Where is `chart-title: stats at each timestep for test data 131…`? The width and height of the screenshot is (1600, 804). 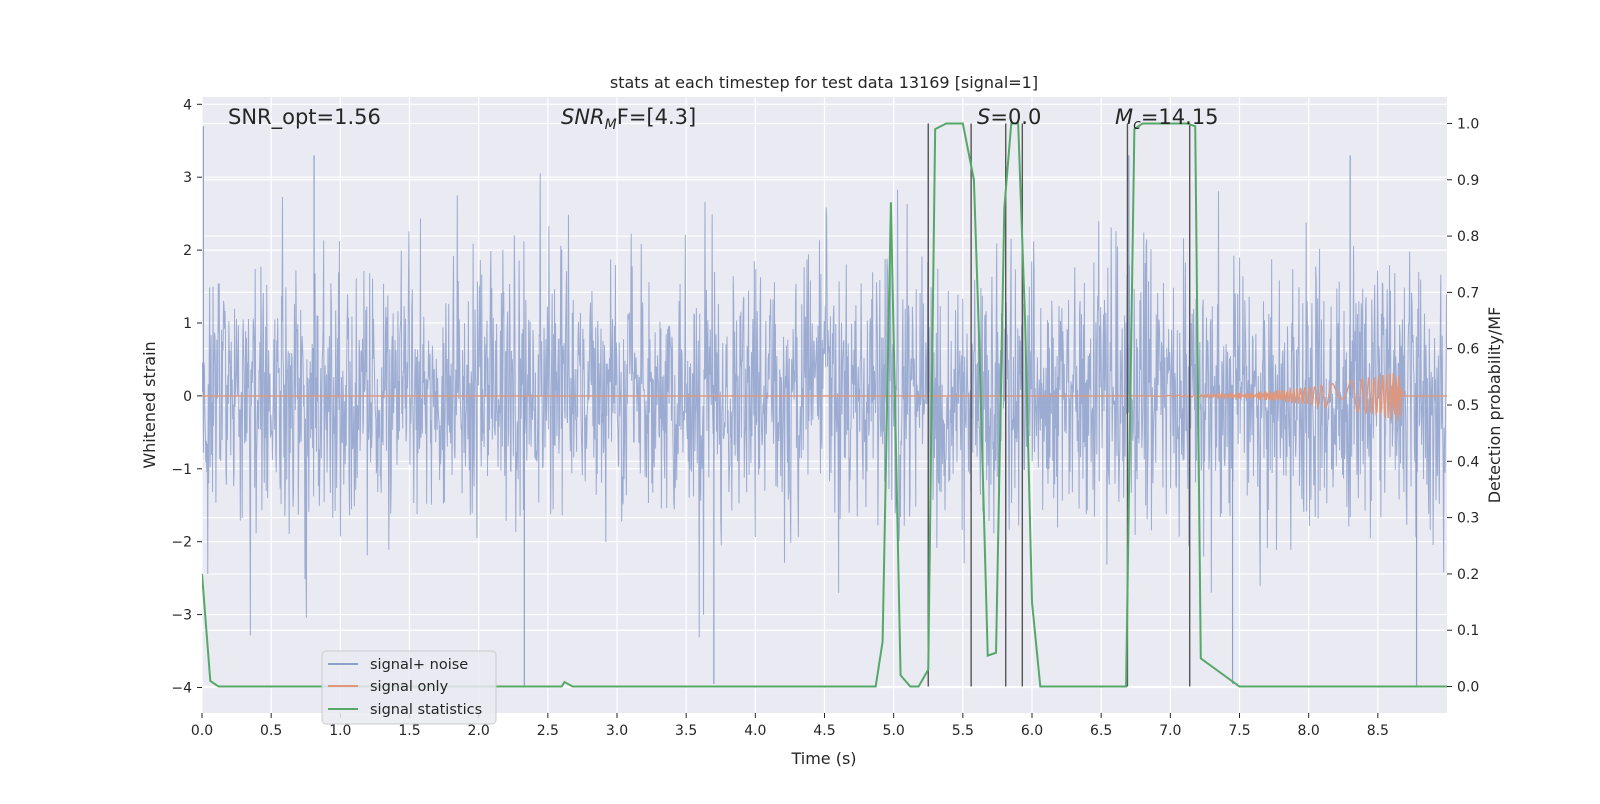
chart-title: stats at each timestep for test data 131… is located at coordinates (824, 82).